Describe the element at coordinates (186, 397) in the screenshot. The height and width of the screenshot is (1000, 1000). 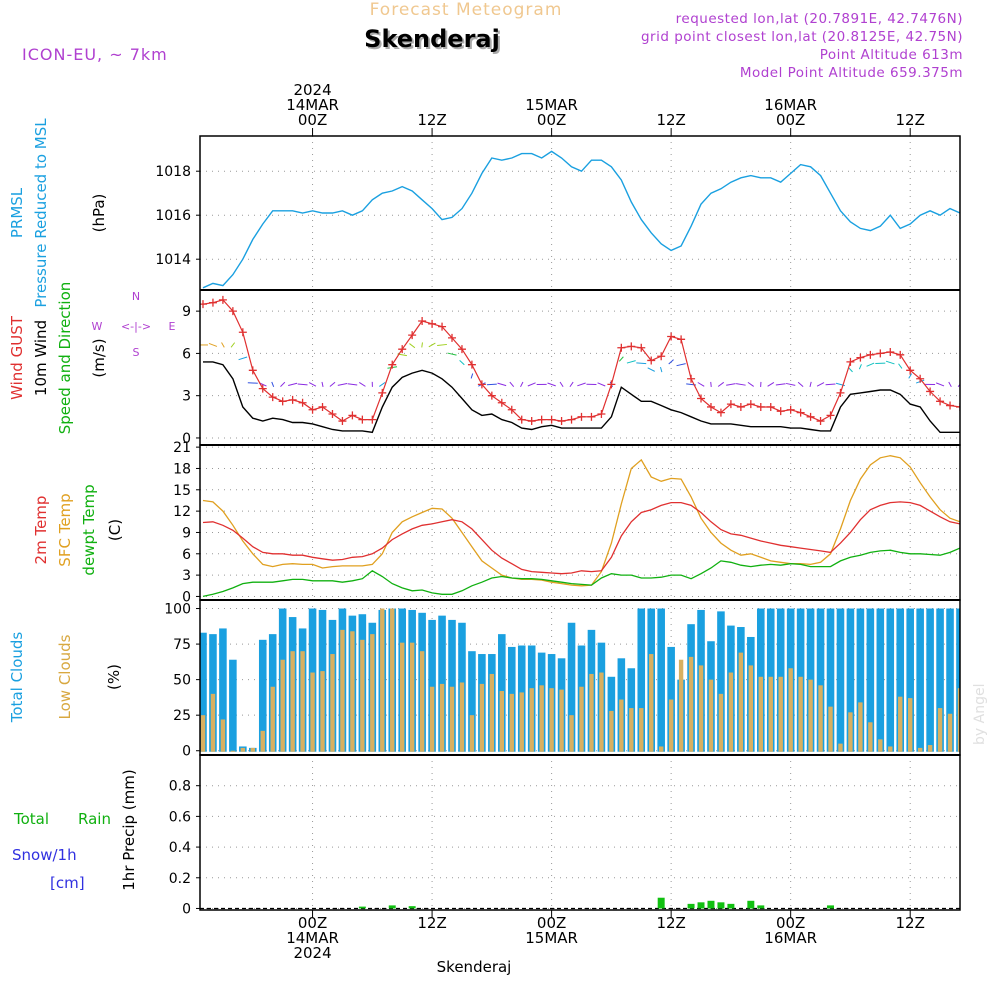
I see `y-tick-label: 3` at that location.